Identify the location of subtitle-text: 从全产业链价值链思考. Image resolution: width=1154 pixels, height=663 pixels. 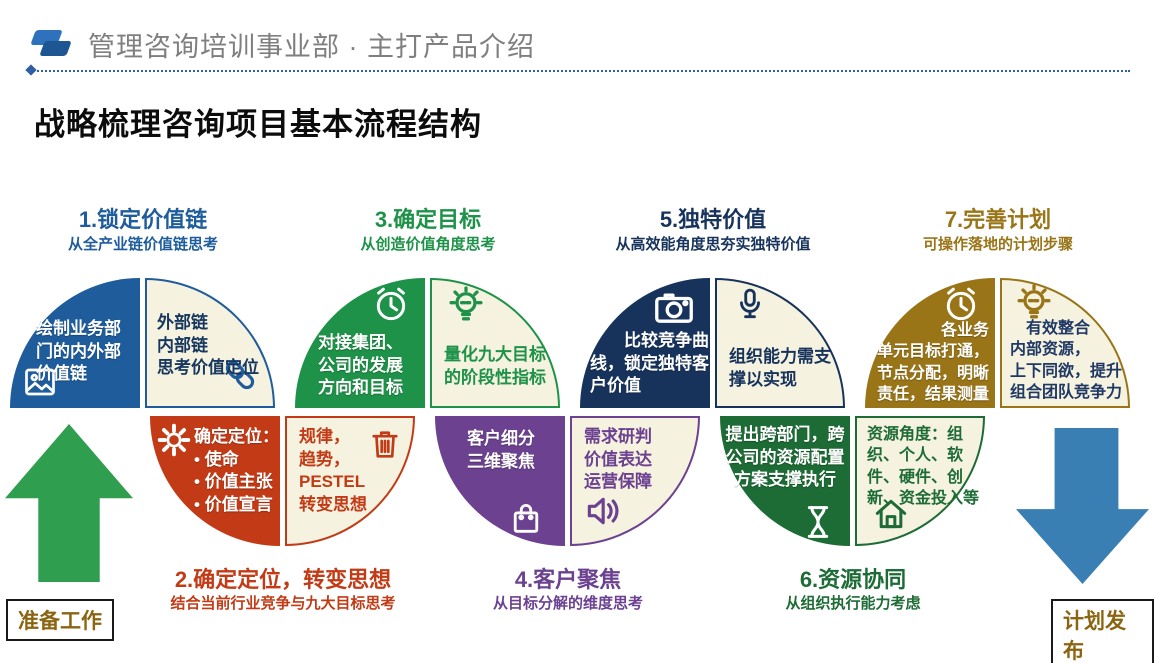
(142, 244).